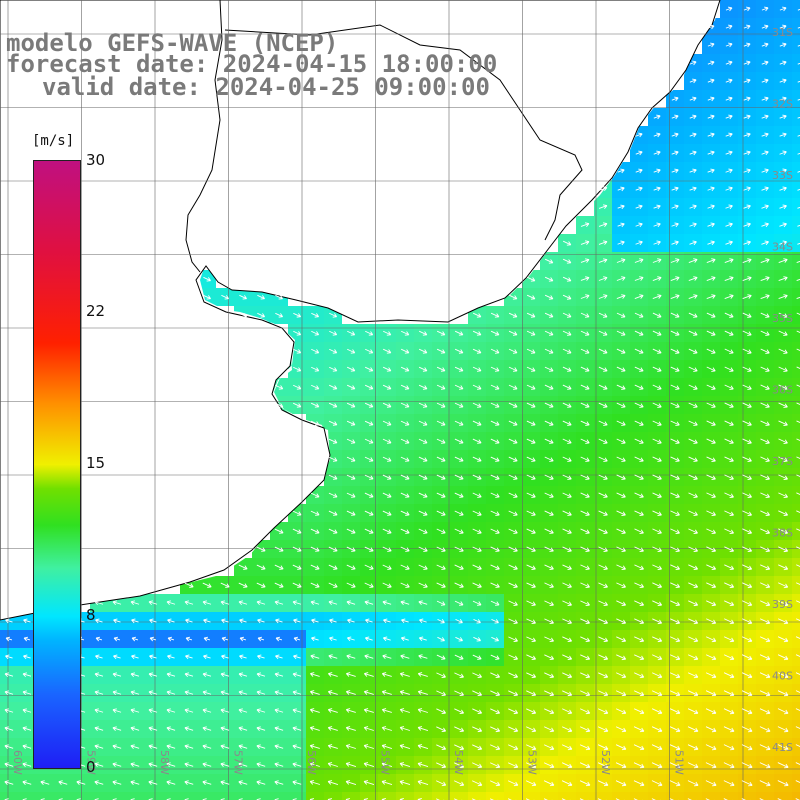  I want to click on longitude-label: 59W, so click(91, 762).